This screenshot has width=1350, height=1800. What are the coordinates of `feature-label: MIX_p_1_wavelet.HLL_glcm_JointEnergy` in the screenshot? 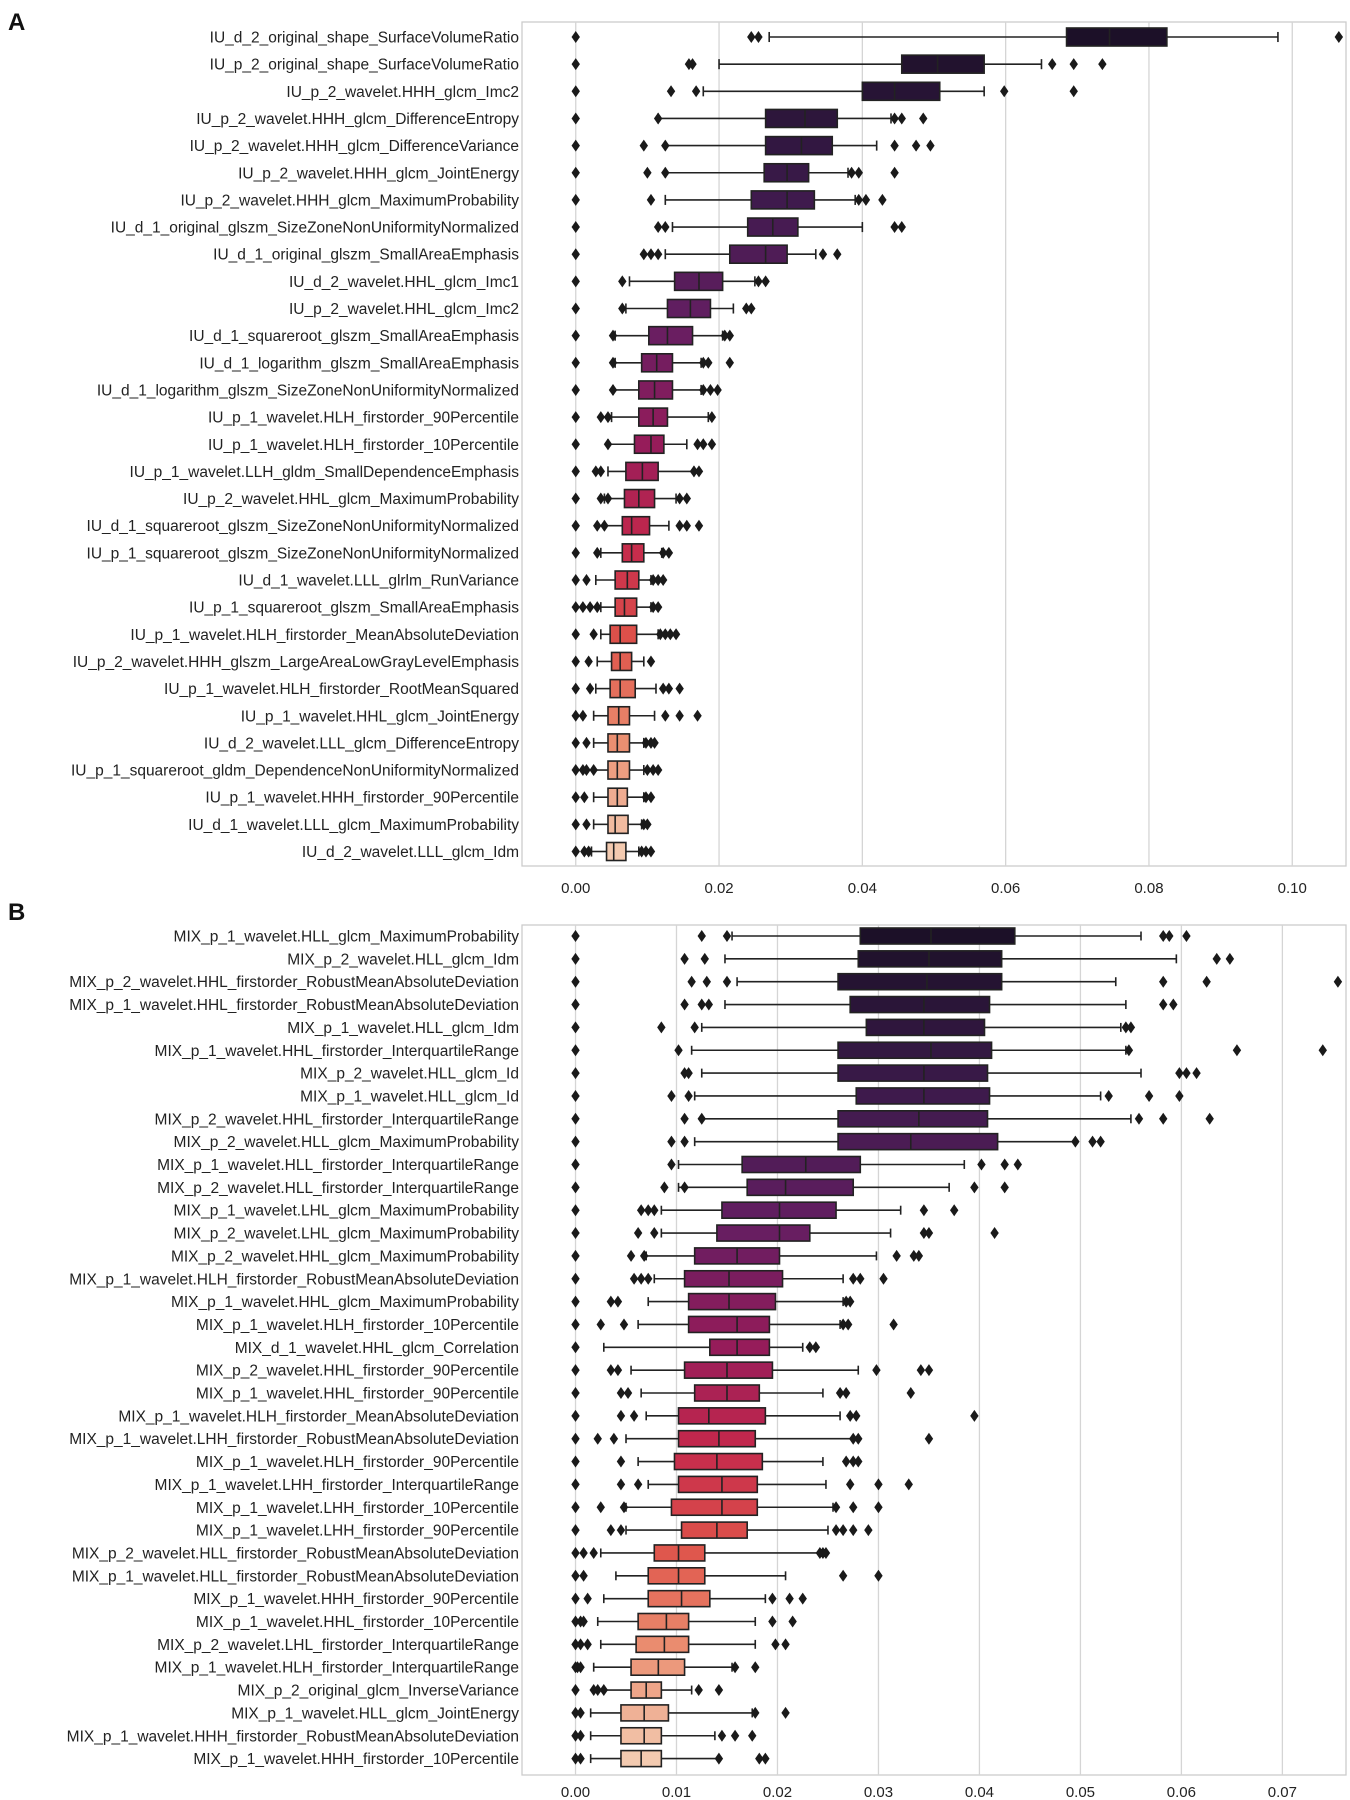 It's located at (375, 1713).